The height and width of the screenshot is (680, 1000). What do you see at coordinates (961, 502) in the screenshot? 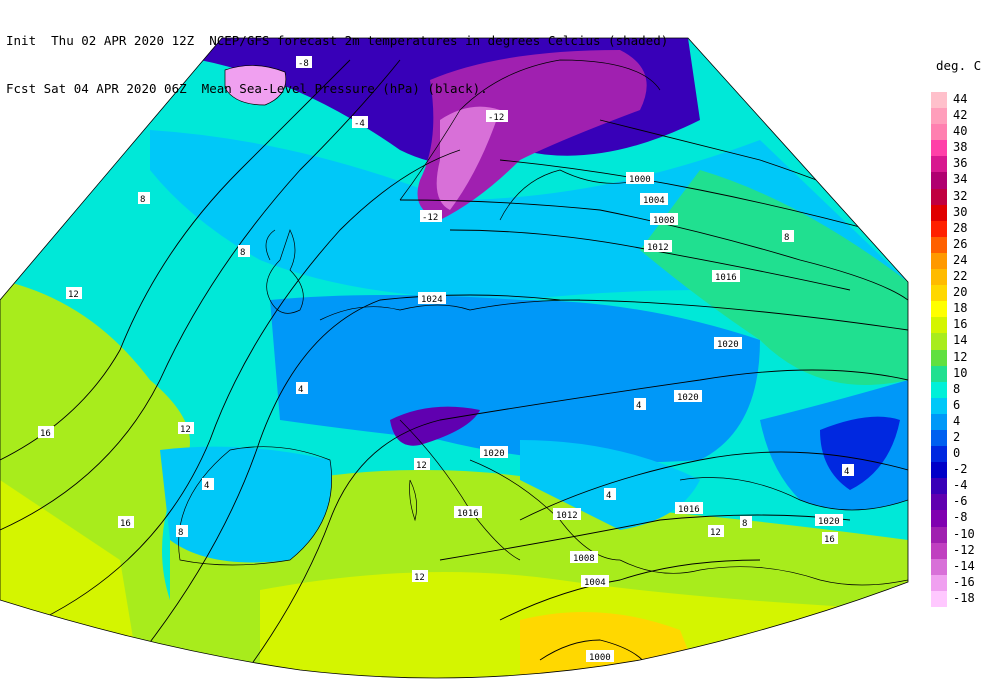
I see `legend-entry: -6` at bounding box center [961, 502].